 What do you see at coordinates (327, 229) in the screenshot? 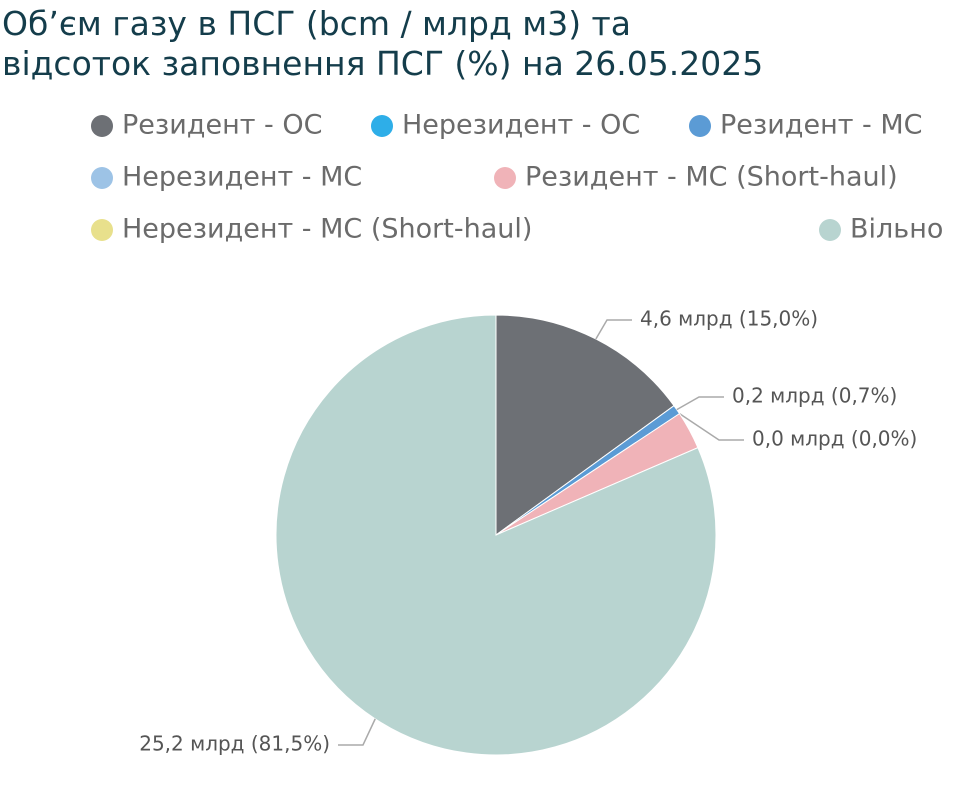
I see `legend-label: Нерезидент - МС (Short-haul)` at bounding box center [327, 229].